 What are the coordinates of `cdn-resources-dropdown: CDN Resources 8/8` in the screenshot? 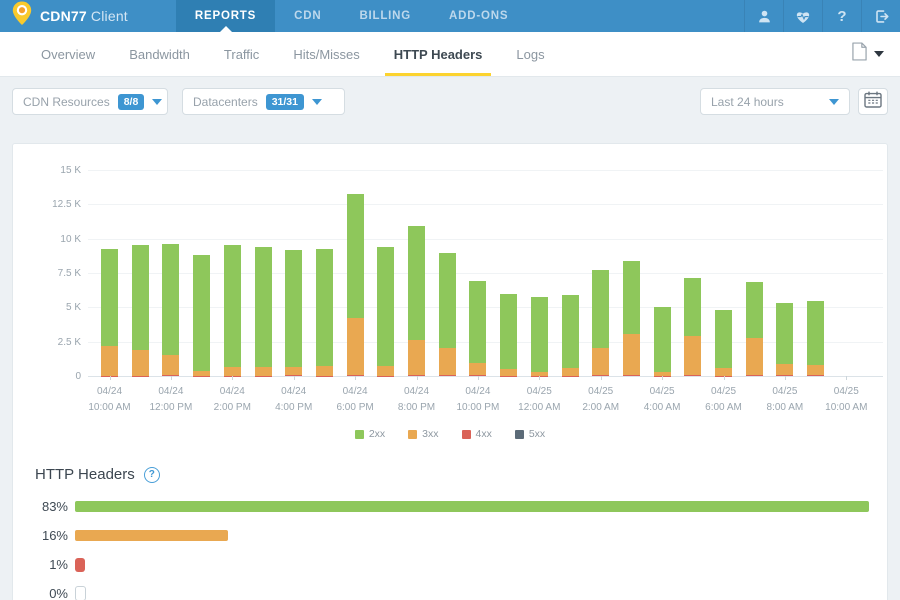 It's located at (90, 101).